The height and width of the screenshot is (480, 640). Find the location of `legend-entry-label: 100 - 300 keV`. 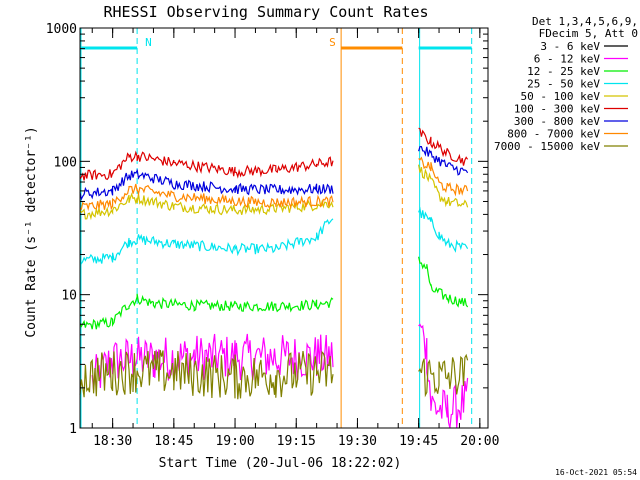

legend-entry-label: 100 - 300 keV is located at coordinates (557, 109).